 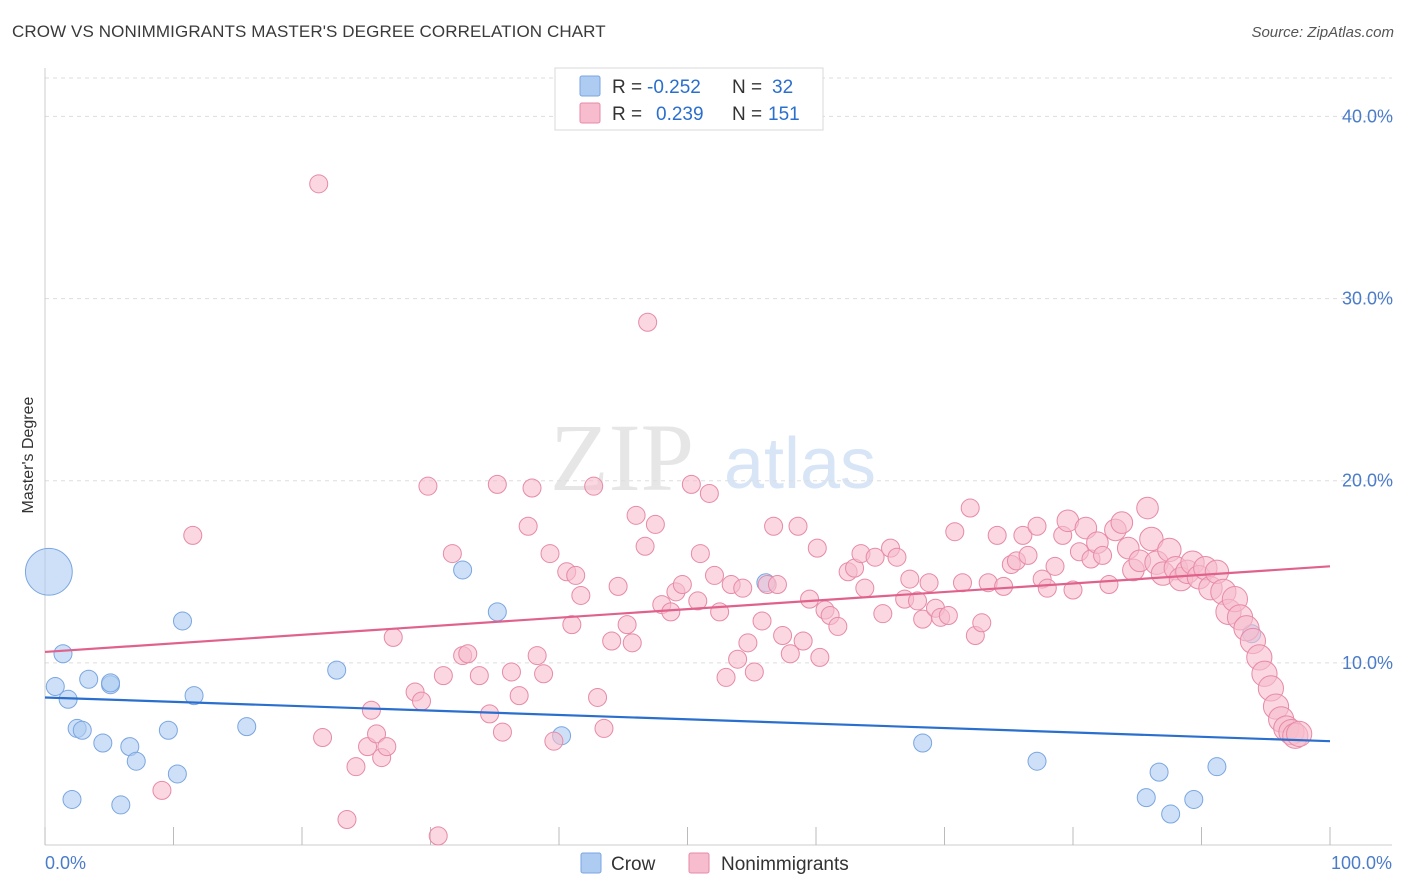 I want to click on legend-r-value-nonimmigrants: 0.239, so click(x=680, y=114).